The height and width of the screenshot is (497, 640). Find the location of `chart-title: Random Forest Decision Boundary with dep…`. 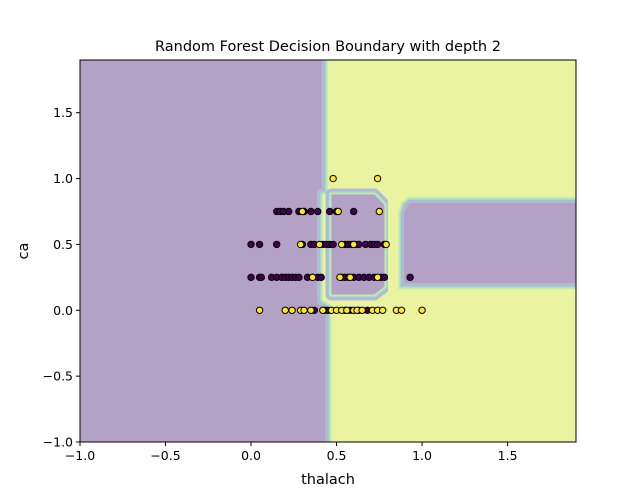

chart-title: Random Forest Decision Boundary with dep… is located at coordinates (328, 47).